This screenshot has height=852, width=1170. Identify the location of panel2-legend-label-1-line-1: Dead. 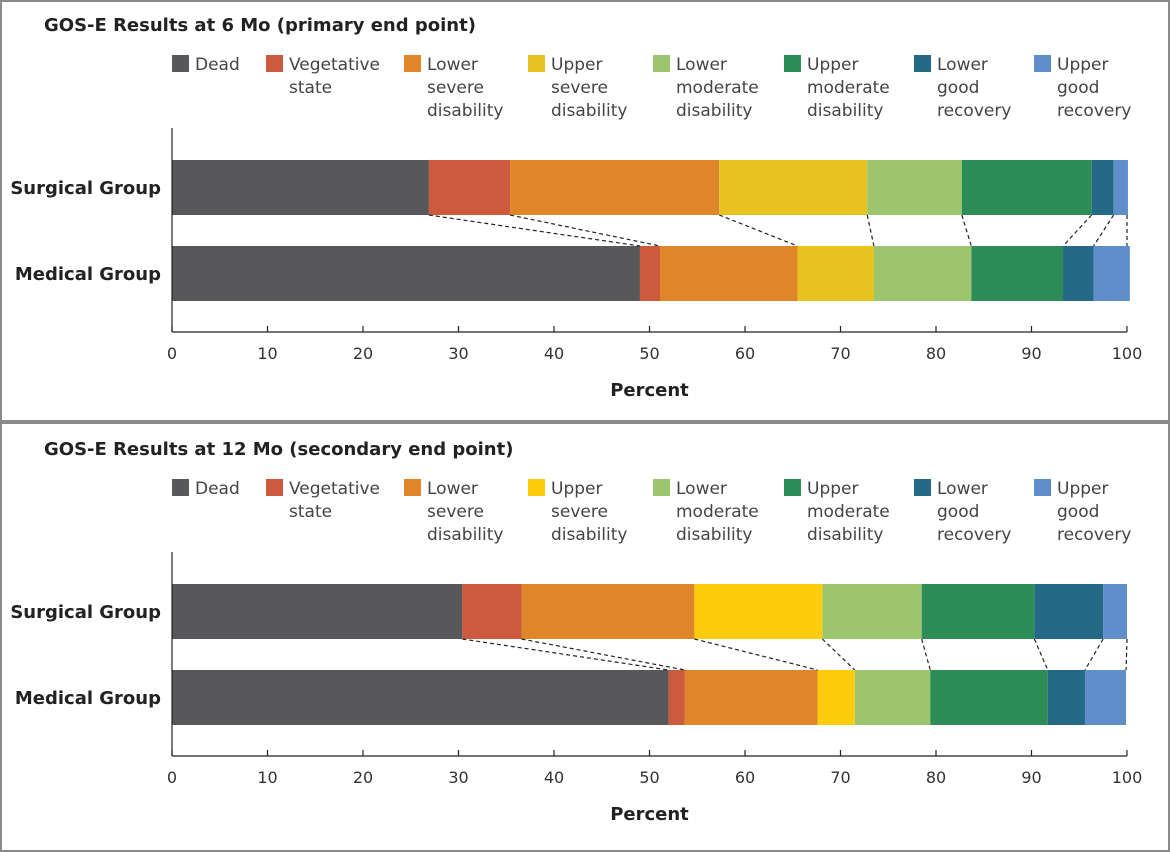
(217, 489).